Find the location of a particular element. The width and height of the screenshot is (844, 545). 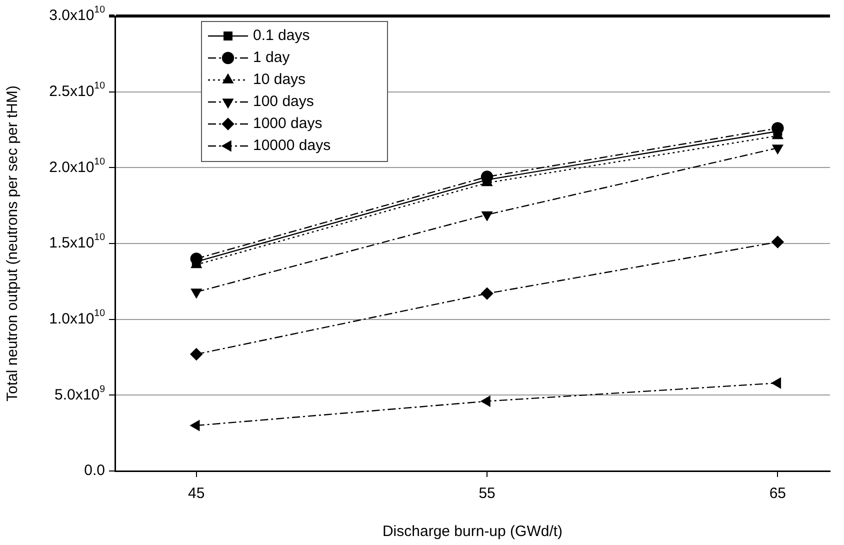

legend-label: 0.1 days is located at coordinates (281, 35).